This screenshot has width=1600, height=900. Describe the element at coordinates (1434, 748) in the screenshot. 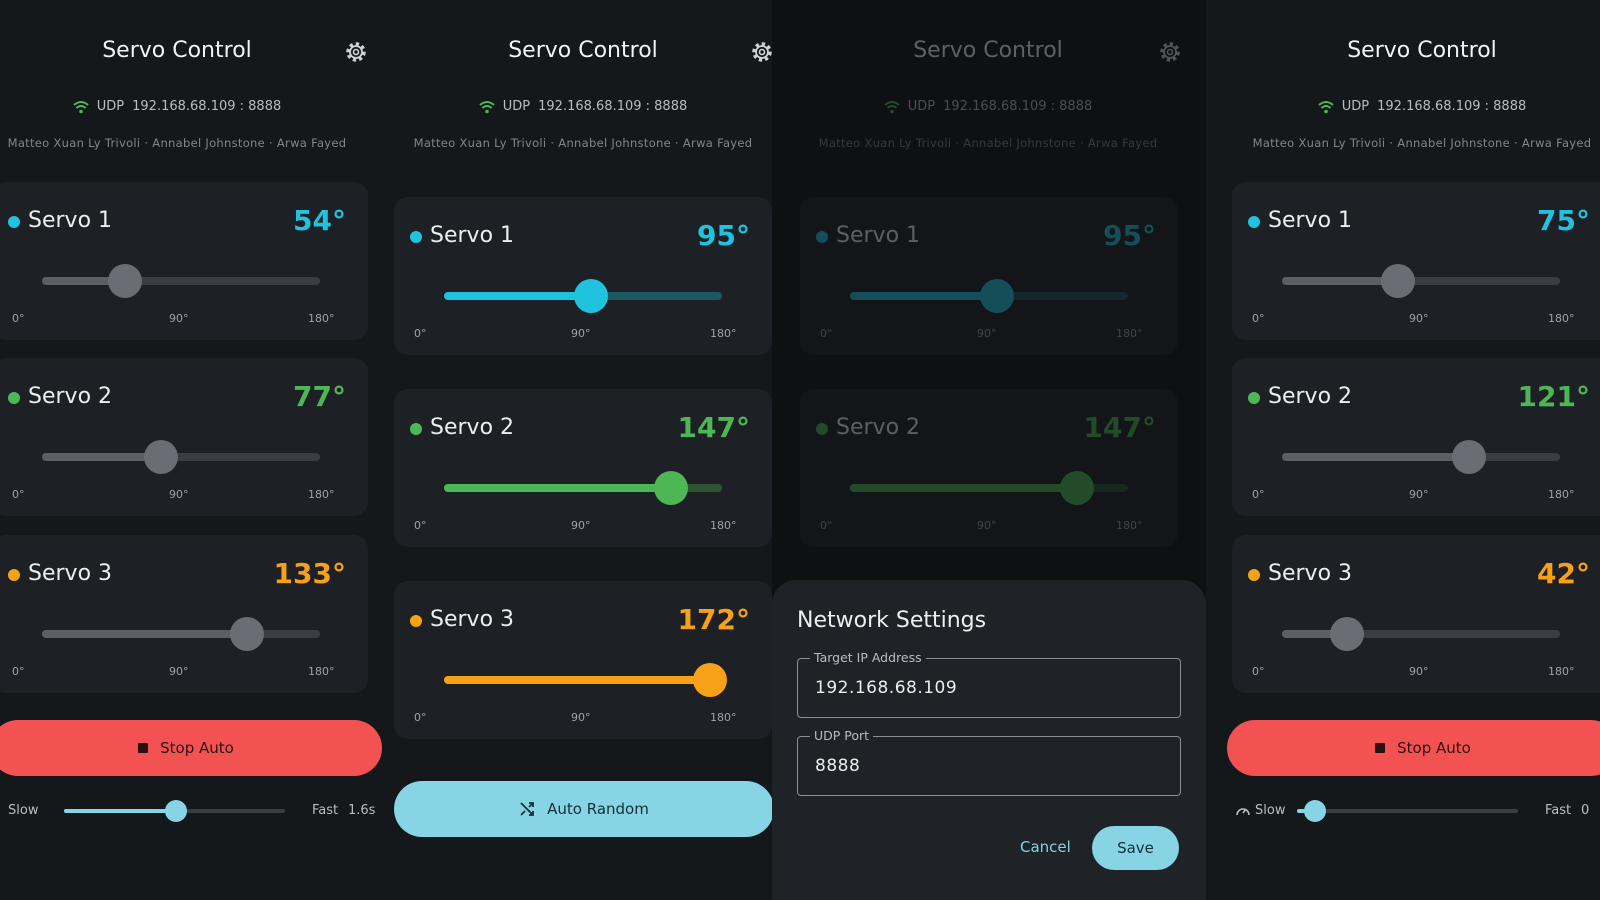

I see `button-label: Stop Auto` at that location.